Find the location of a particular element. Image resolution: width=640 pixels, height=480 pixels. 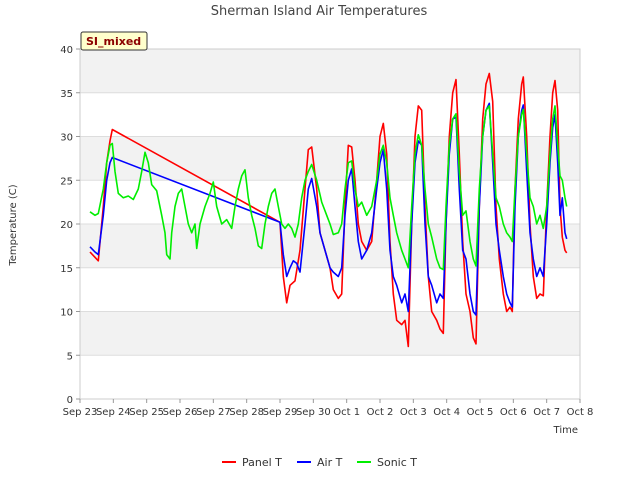

x-tick-label: Sep 30 is located at coordinates (313, 412).